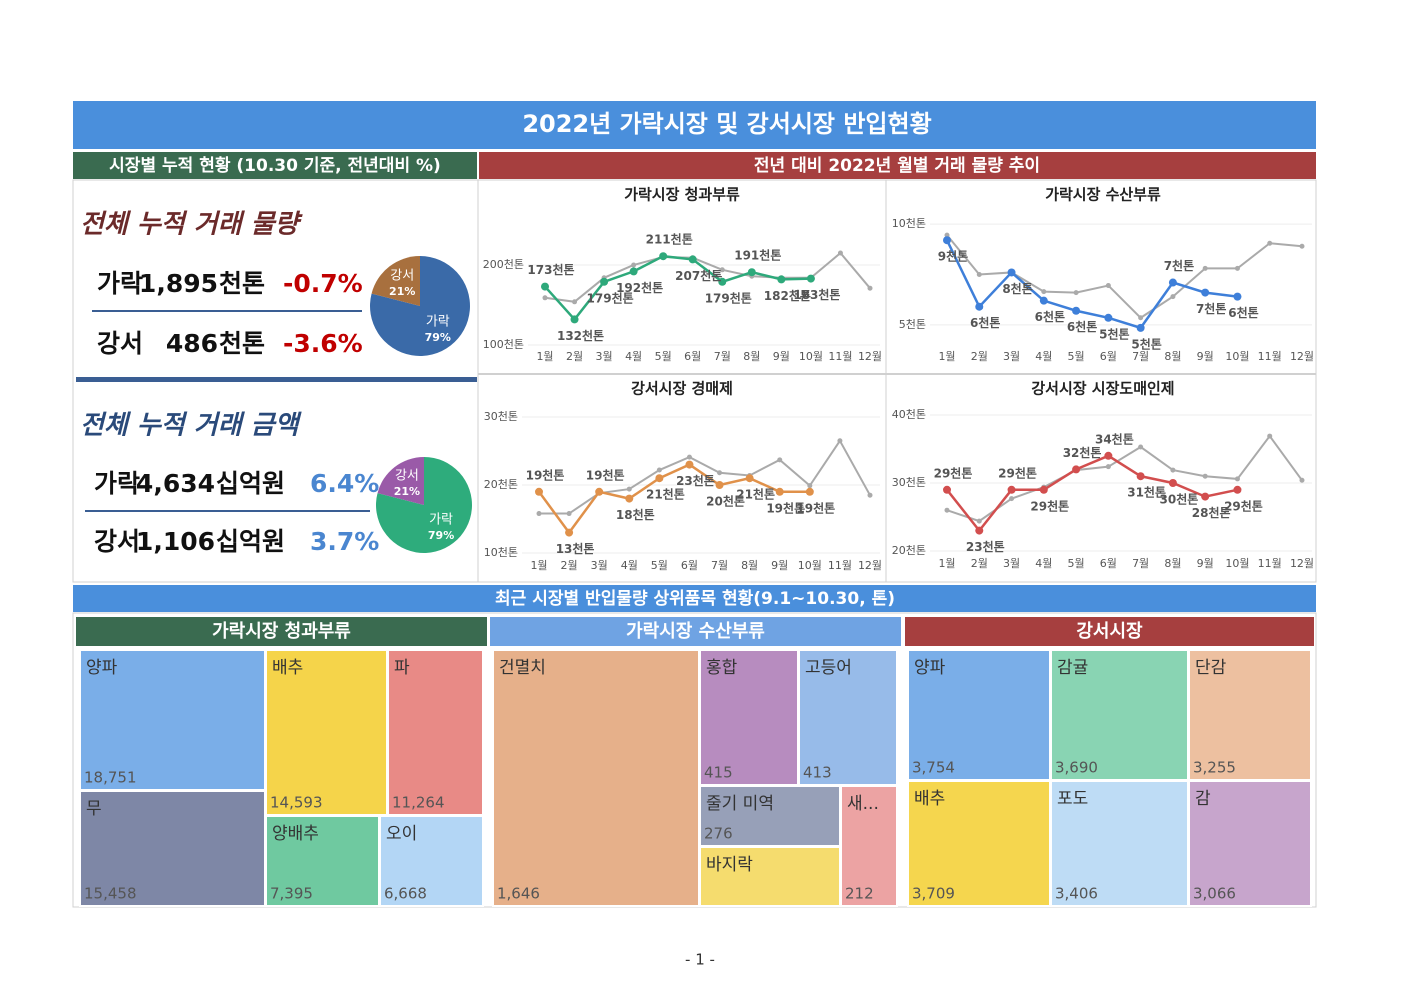  I want to click on x-tick-label: 10월, so click(1237, 356).